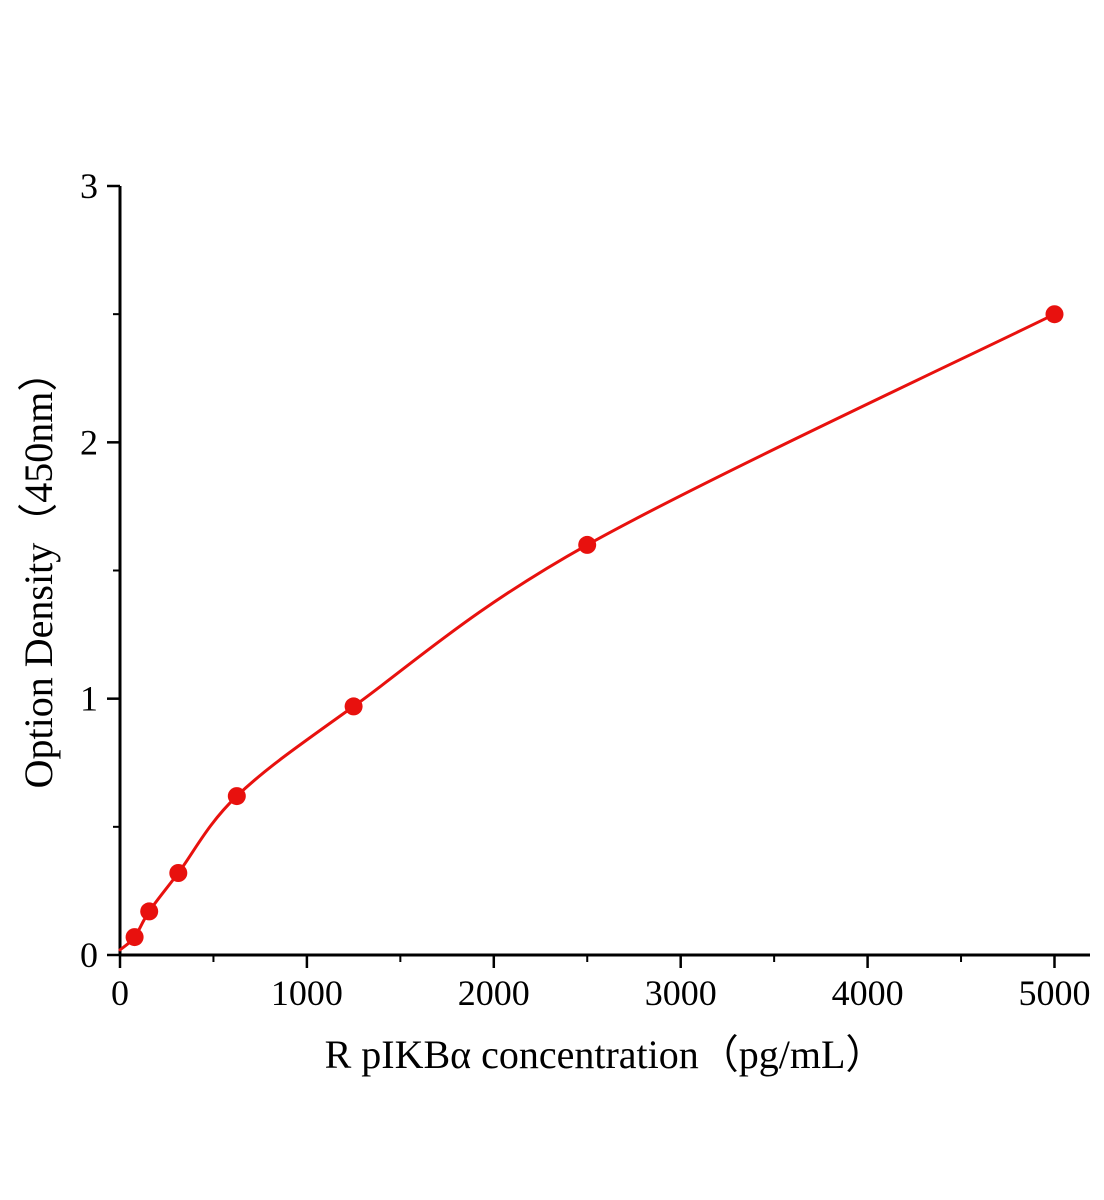  I want to click on x-tick-label: 3000, so click(681, 993).